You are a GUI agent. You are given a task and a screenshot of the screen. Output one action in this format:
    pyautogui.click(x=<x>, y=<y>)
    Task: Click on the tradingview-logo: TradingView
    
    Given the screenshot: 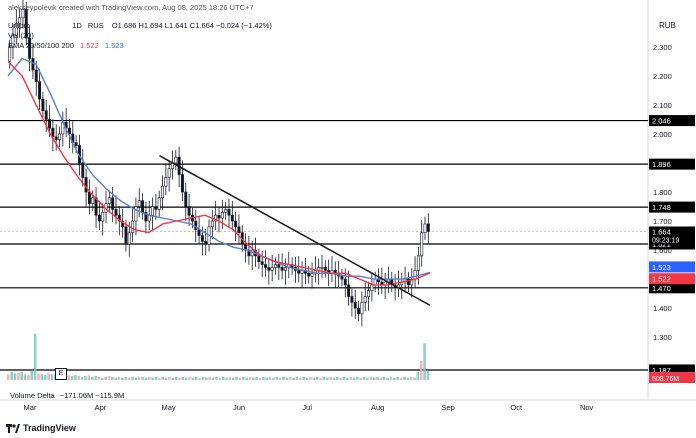 What is the action you would take?
    pyautogui.click(x=41, y=428)
    